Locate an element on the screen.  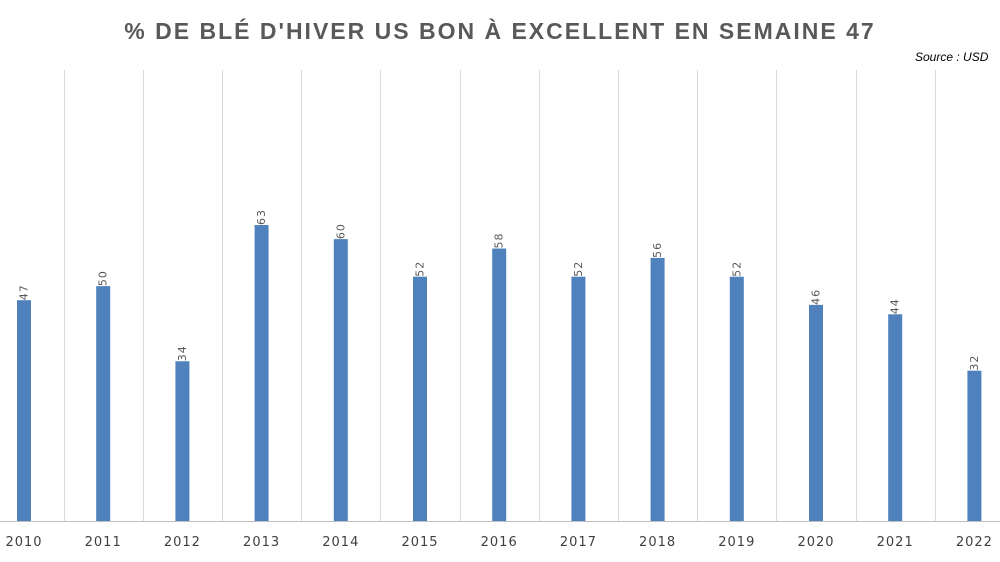
x-tick-label-2013: 2013 is located at coordinates (261, 542).